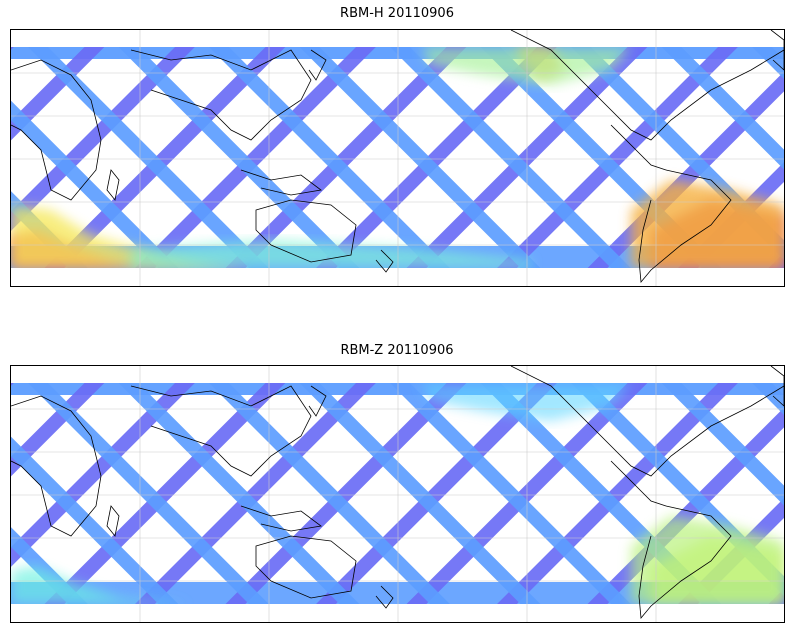  Describe the element at coordinates (397, 13) in the screenshot. I see `map-title-rbm-h: RBM-H 20110906` at that location.